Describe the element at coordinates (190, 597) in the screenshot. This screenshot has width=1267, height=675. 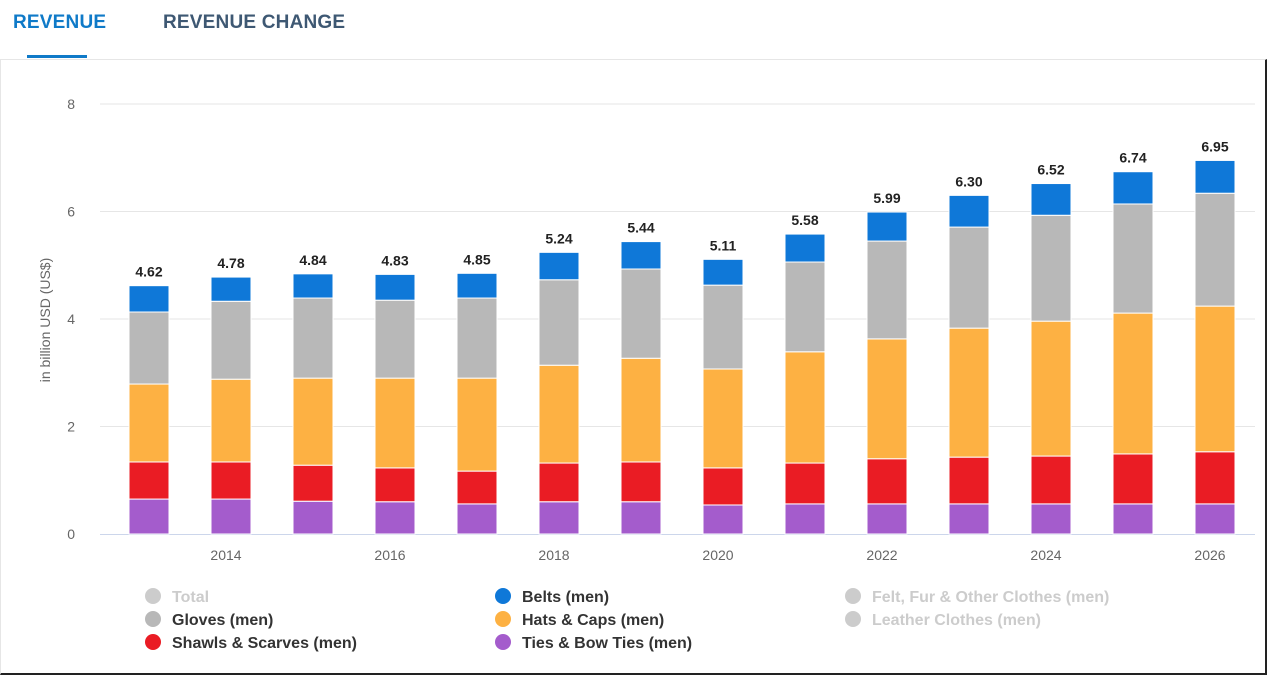
I see `legend-item: Total` at that location.